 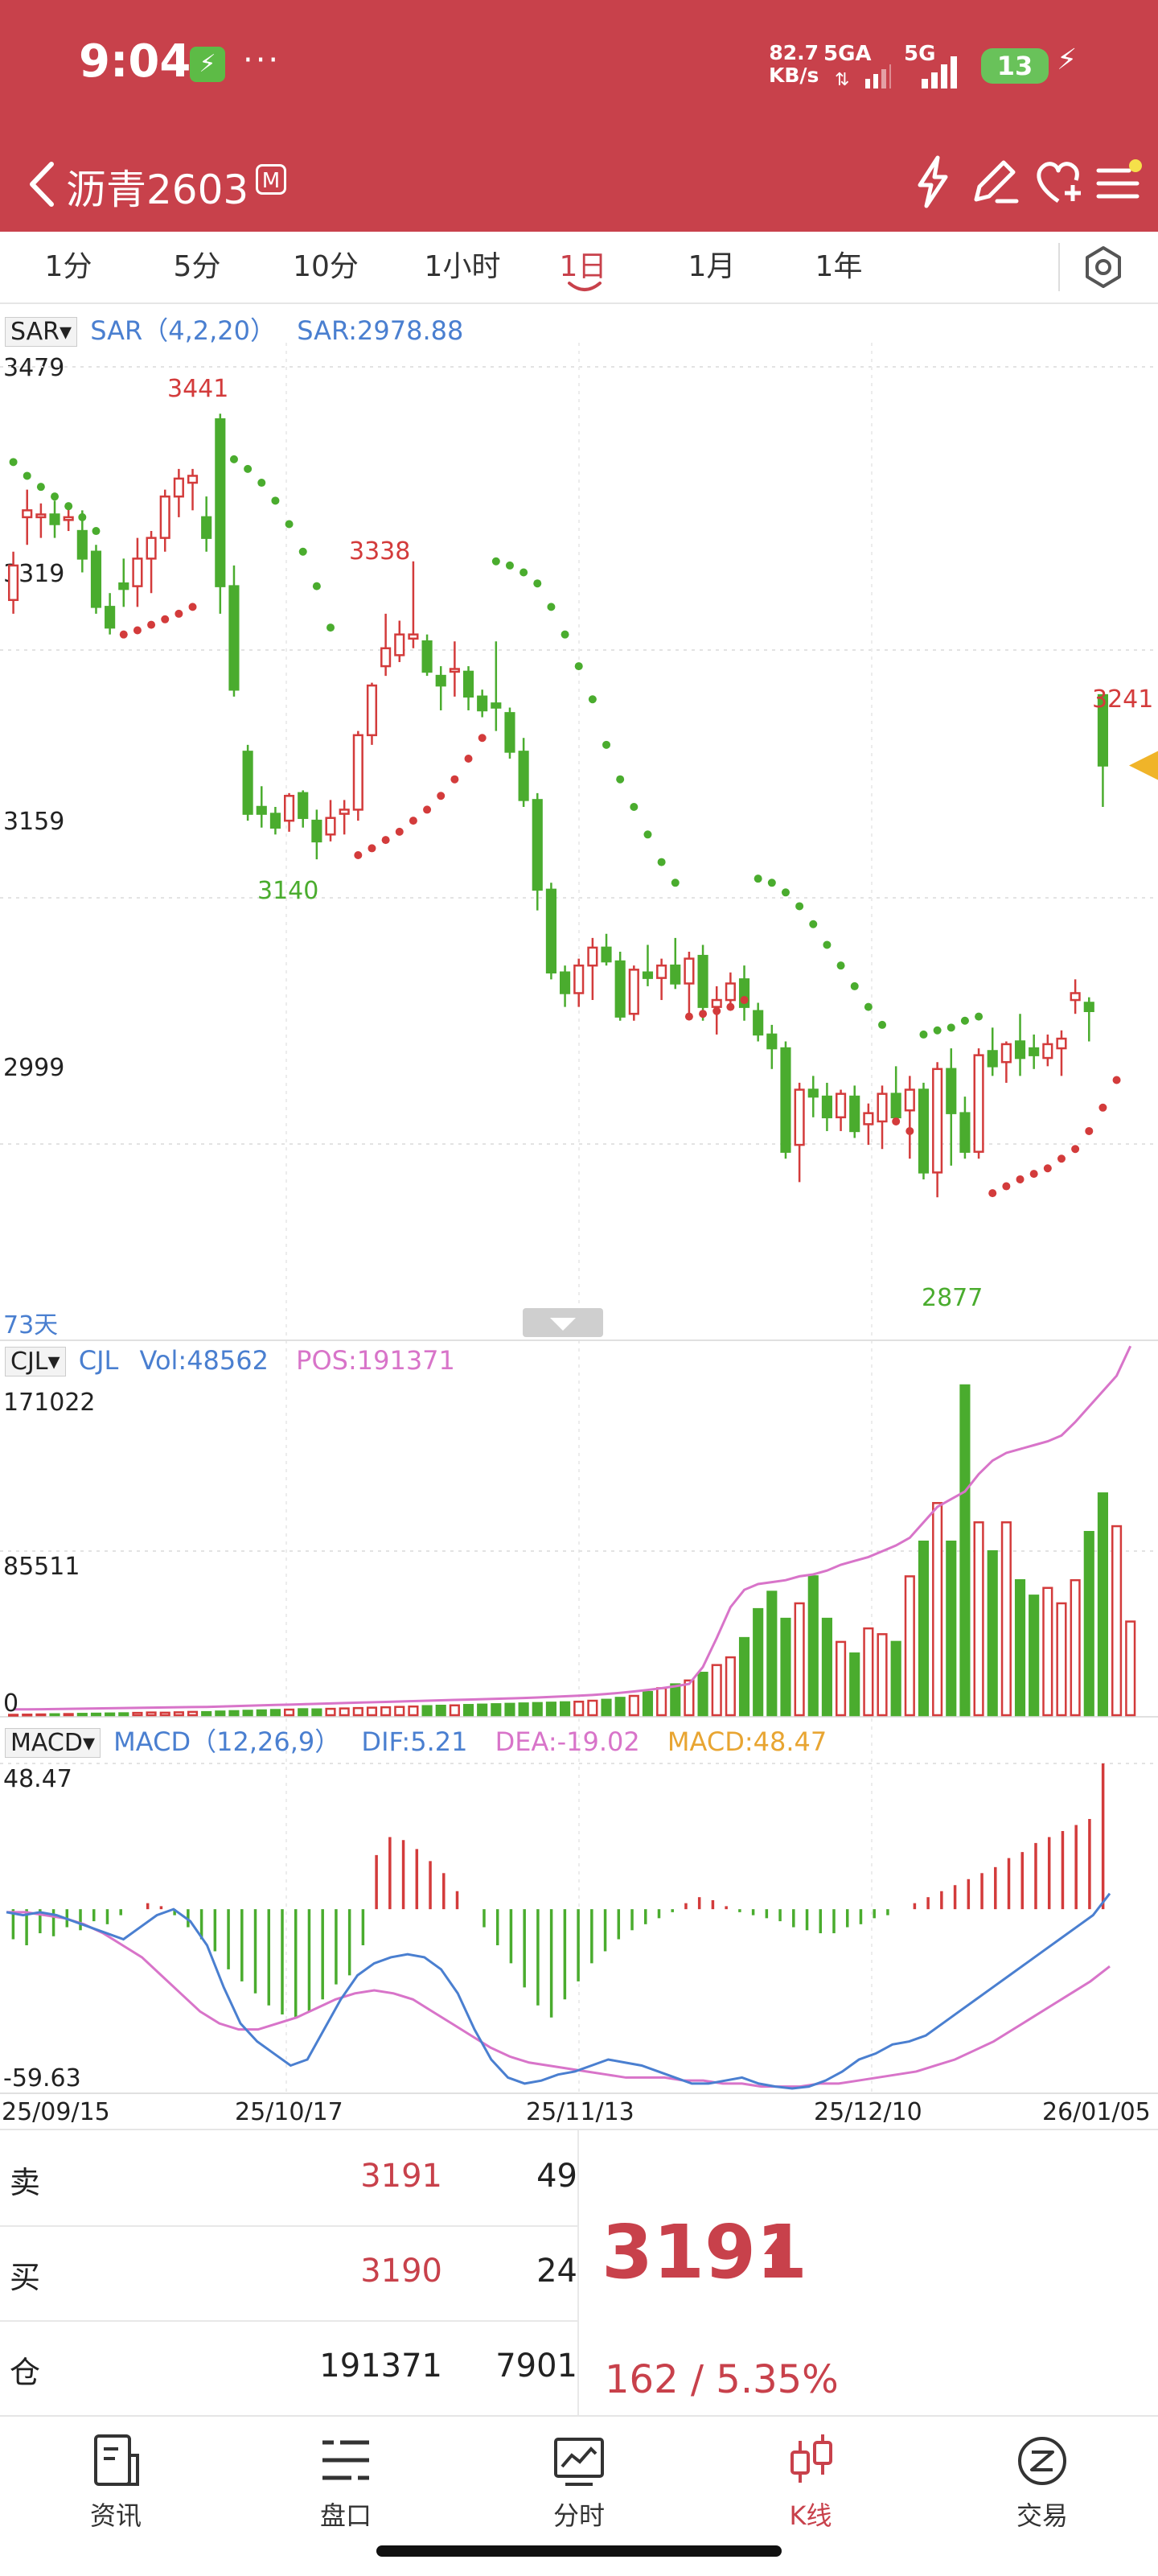 I want to click on status-bar: 9:04 ⚡ ··· 82.7 KB/s 5GA ⇅ 5G 13 ⚡, so click(x=579, y=68).